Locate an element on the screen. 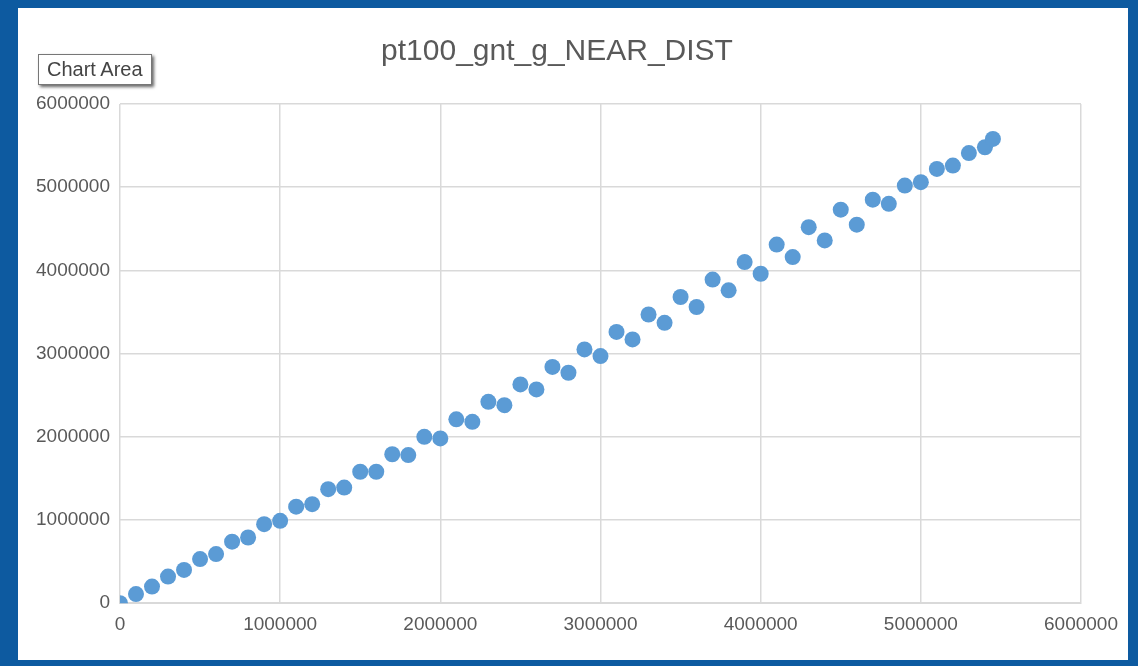 This screenshot has height=666, width=1138. text: Chart Area is located at coordinates (95, 69).